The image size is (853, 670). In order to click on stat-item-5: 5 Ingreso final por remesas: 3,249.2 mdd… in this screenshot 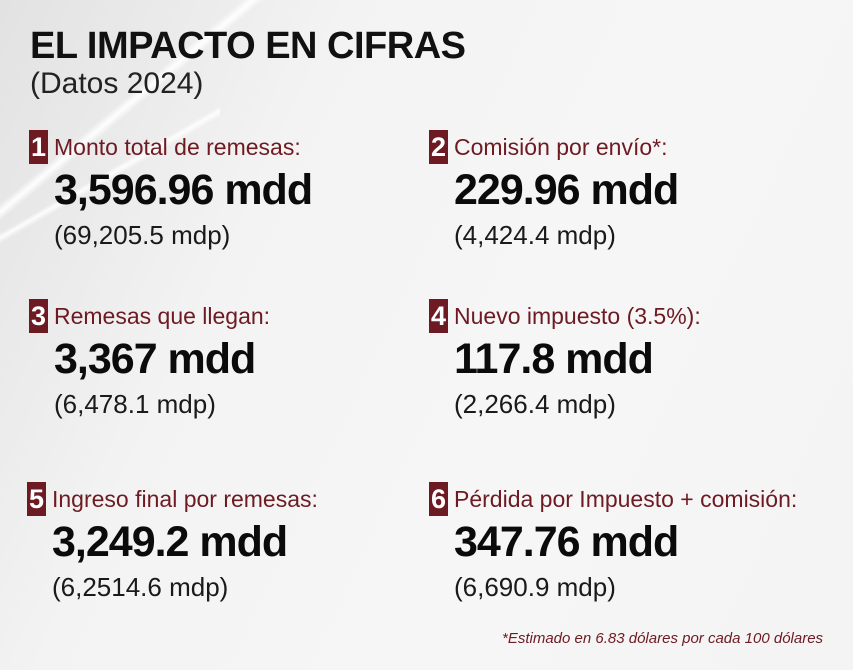, I will do `click(217, 555)`.